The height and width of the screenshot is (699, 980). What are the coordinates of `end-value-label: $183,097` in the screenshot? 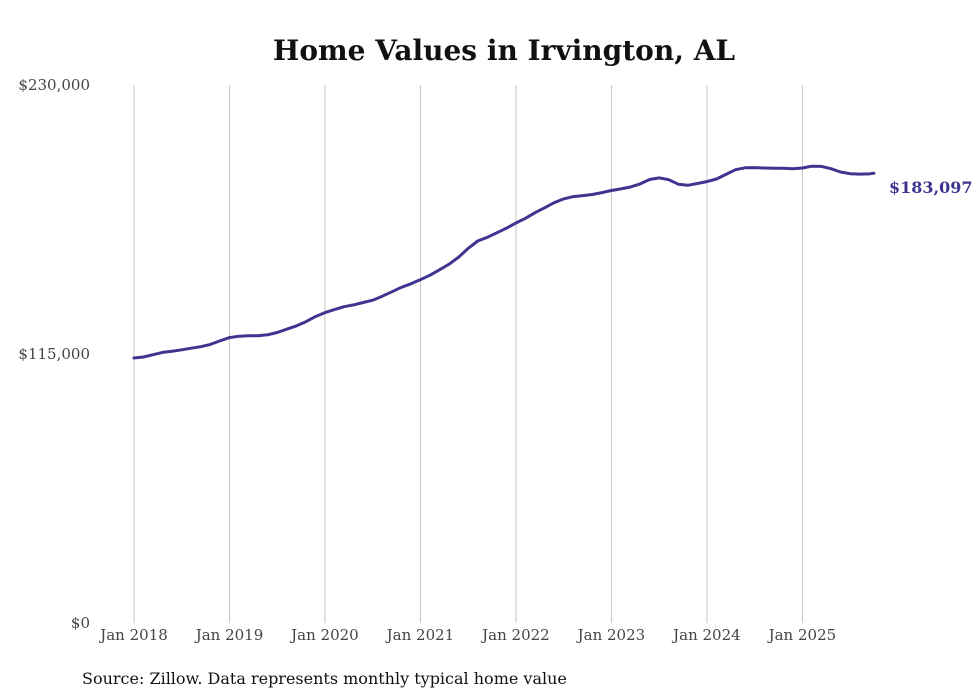 It's located at (931, 187).